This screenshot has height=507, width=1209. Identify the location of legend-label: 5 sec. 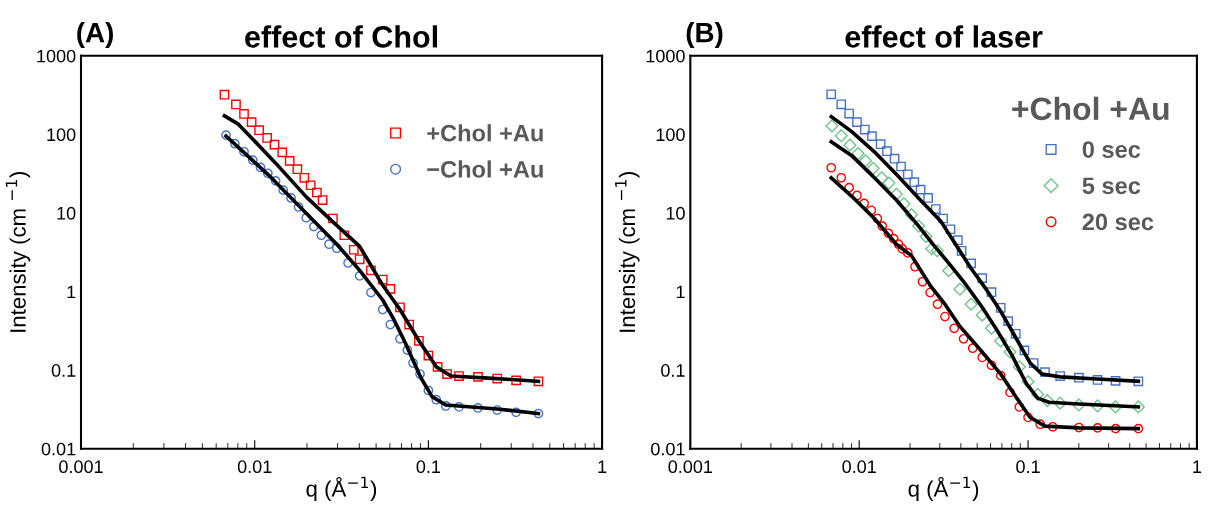
(1111, 186).